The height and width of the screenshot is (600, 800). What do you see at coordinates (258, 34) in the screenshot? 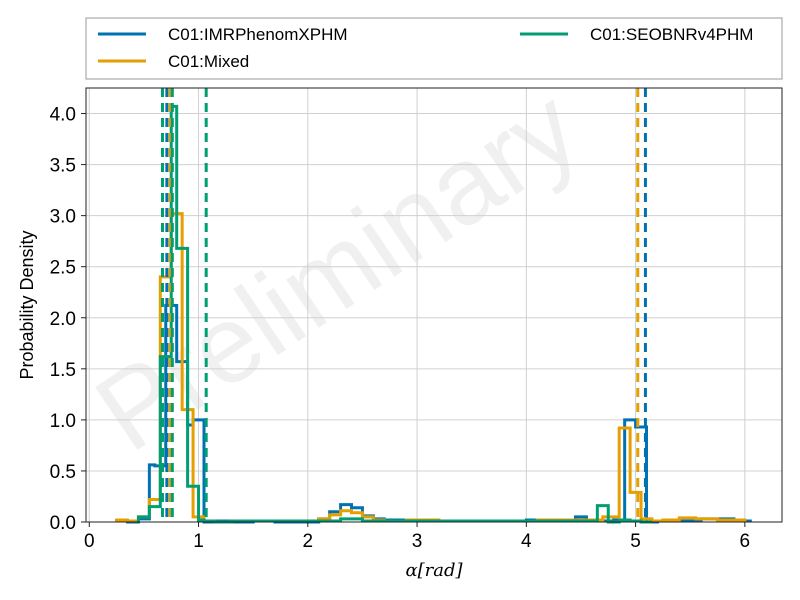
I see `legend-label-imrphenomxphm: C01:IMRPhenomXPHM` at bounding box center [258, 34].